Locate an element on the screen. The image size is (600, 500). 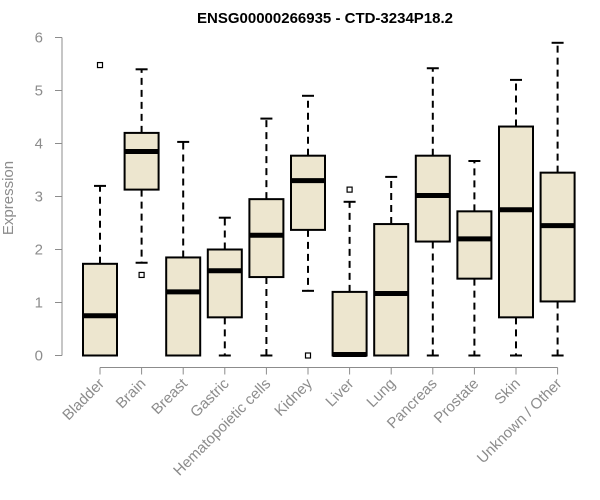
x-tick-label: Skin is located at coordinates (507, 391).